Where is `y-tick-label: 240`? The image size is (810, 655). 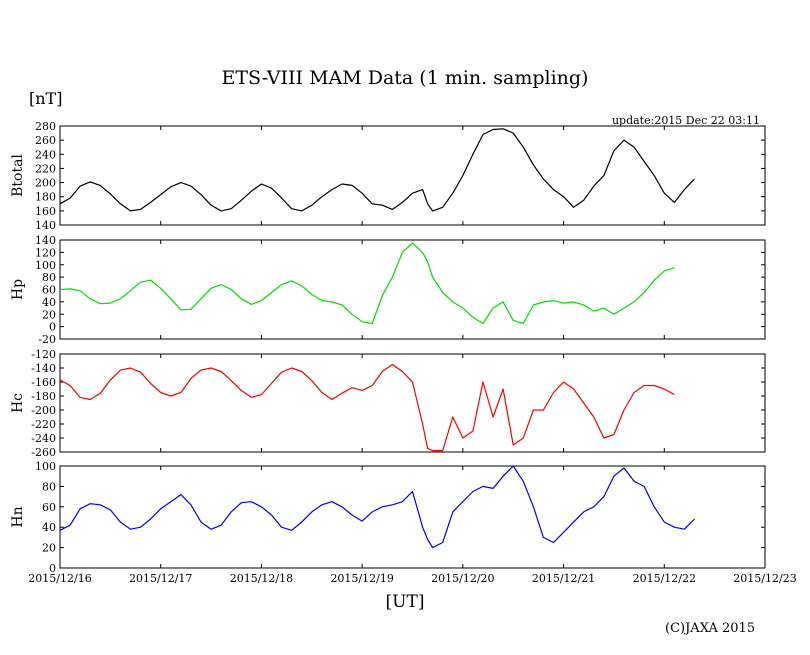
y-tick-label: 240 is located at coordinates (45, 154).